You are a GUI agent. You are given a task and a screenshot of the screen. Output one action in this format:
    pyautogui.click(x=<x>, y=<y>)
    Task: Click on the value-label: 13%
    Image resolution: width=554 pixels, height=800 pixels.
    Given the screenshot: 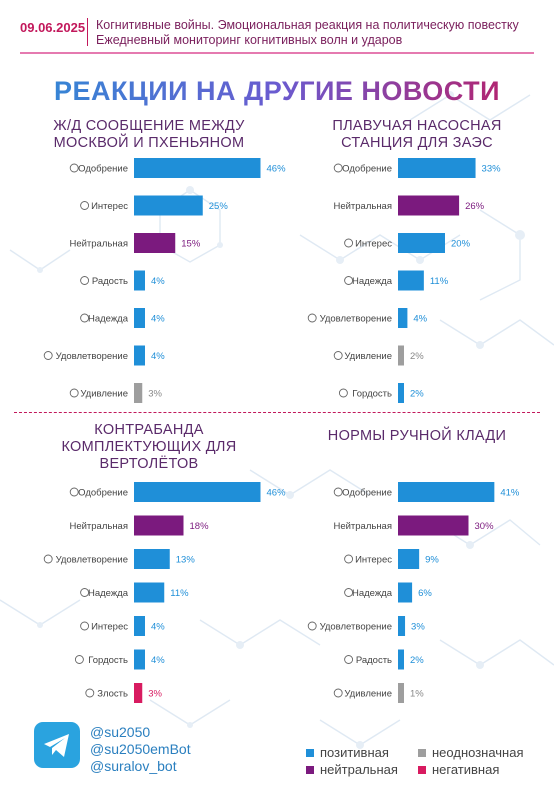 What is the action you would take?
    pyautogui.click(x=186, y=560)
    